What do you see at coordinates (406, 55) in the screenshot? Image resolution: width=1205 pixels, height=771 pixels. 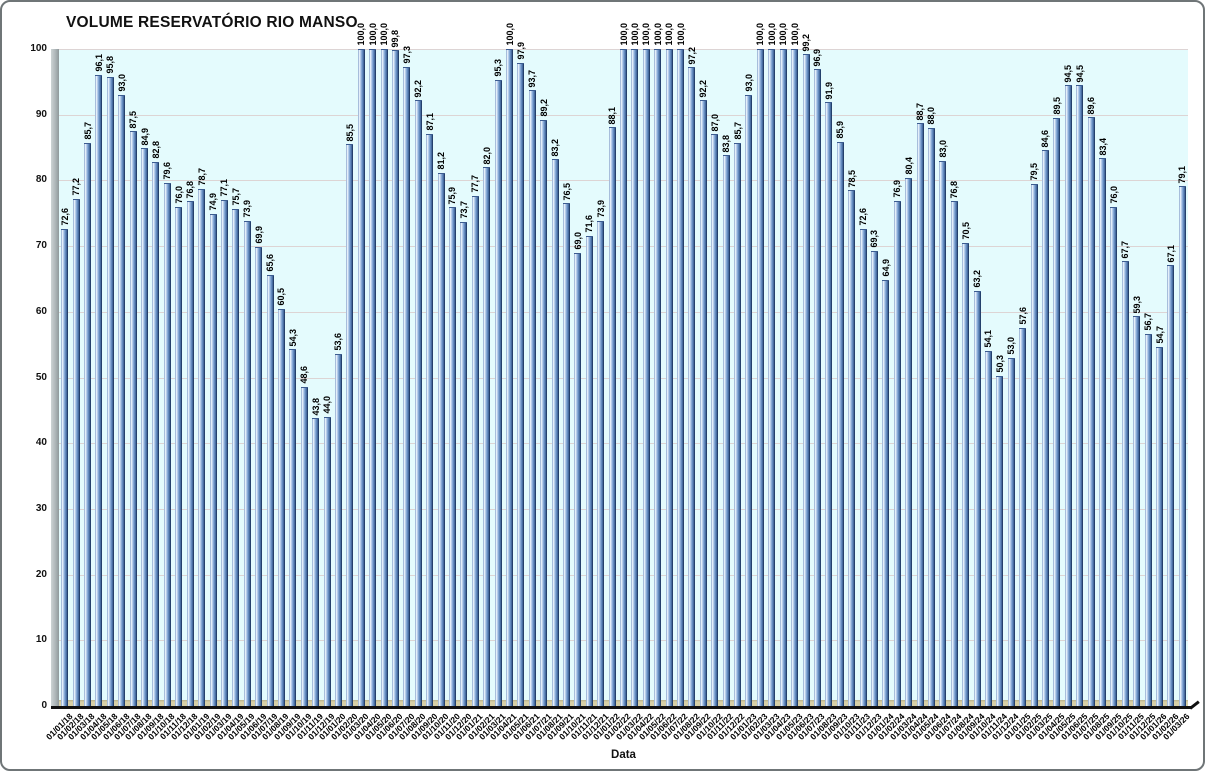 I see `bar-value-label: 97,3` at bounding box center [406, 55].